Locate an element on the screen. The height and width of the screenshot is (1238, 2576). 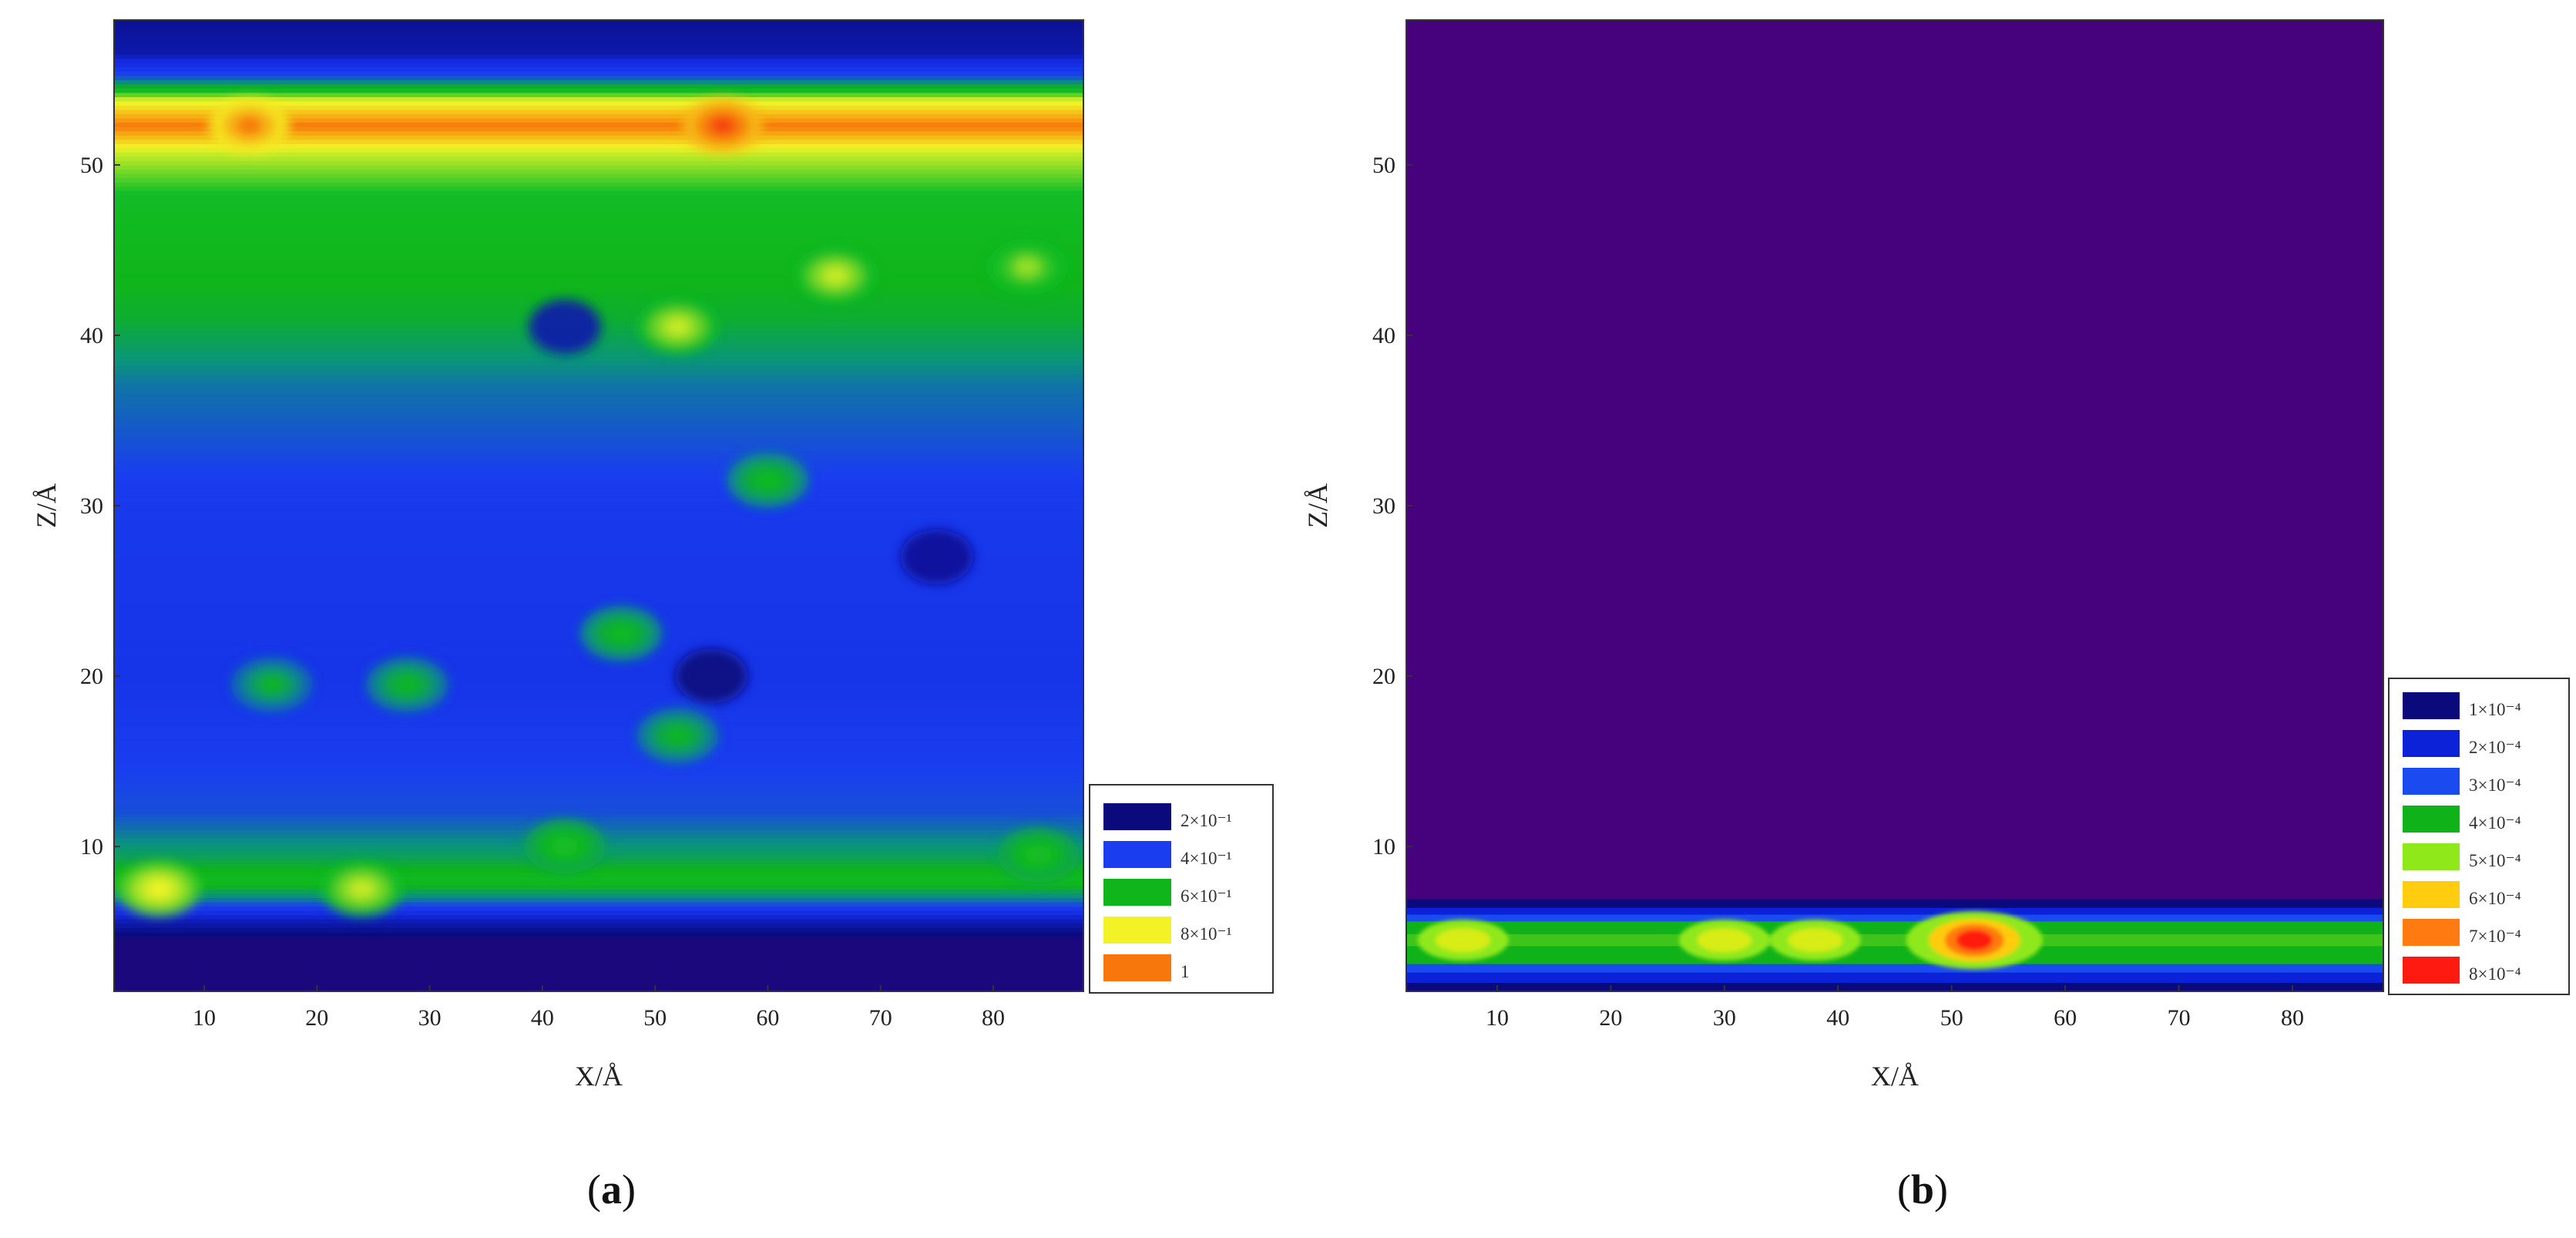
legend-label: 6×10⁻¹ is located at coordinates (1206, 896).